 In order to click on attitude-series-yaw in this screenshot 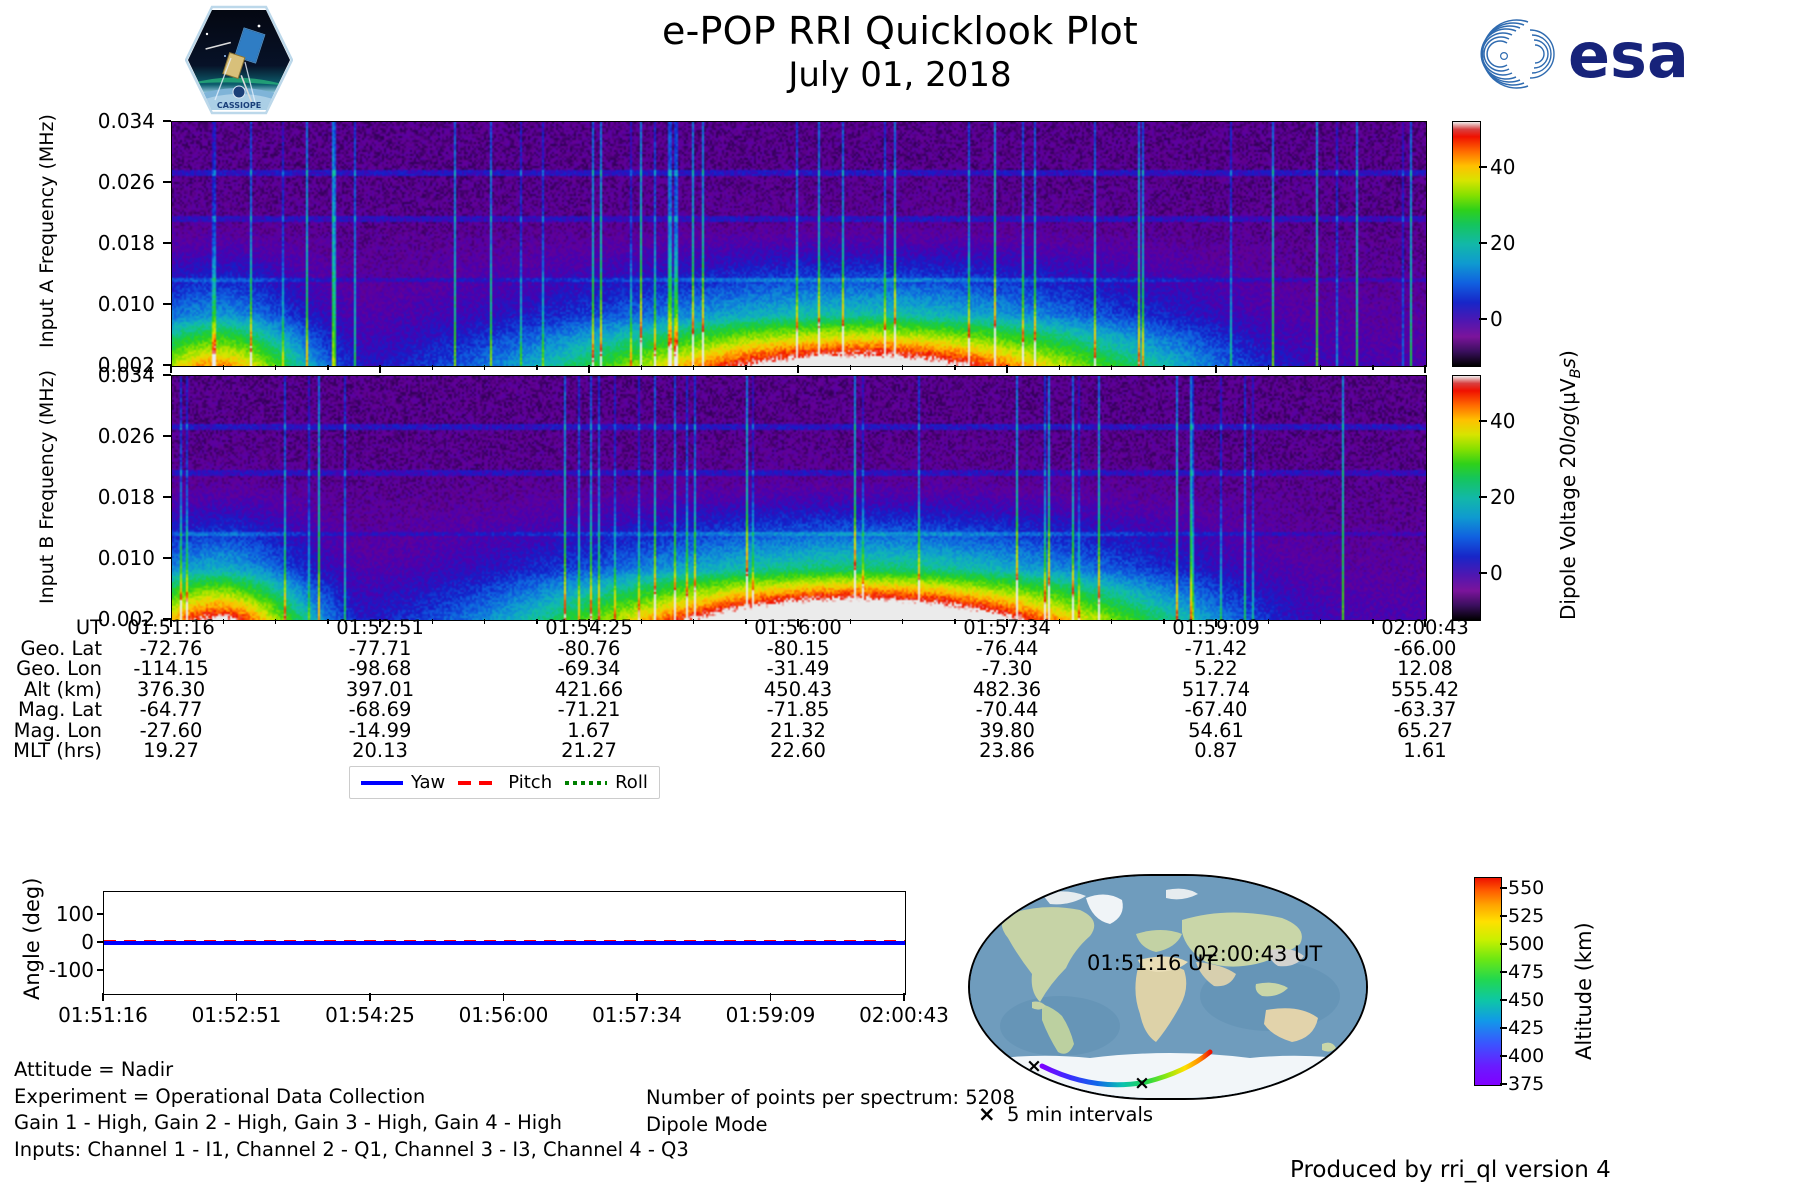, I will do `click(504, 943)`.